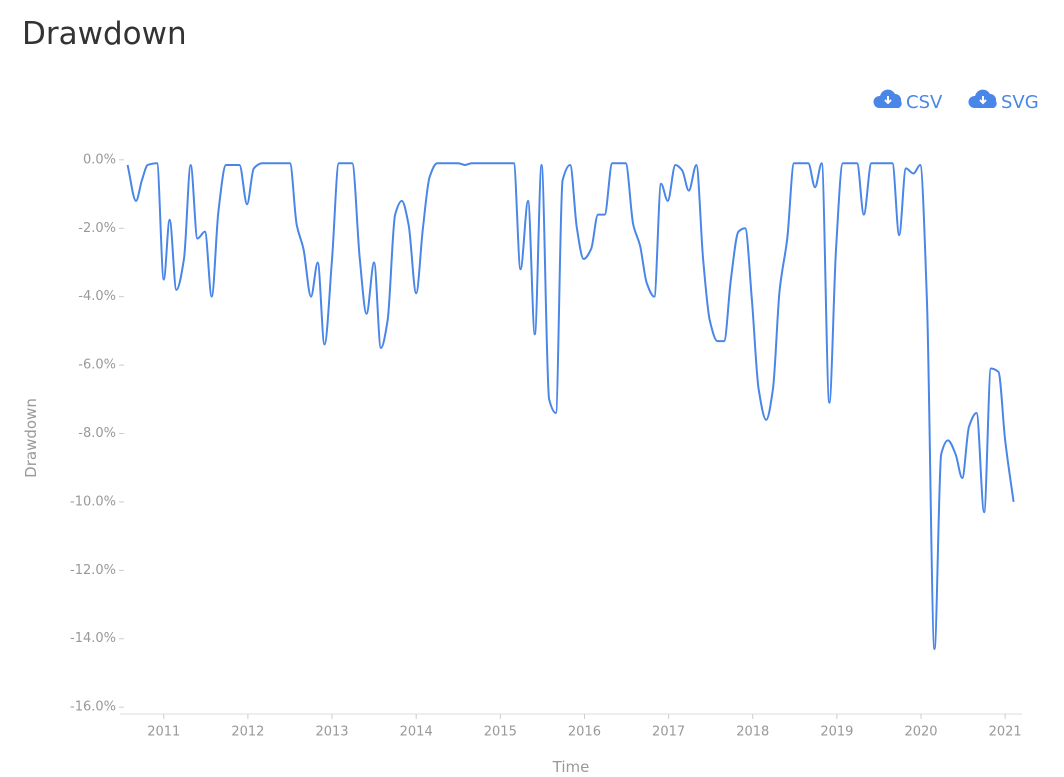 This screenshot has width=1064, height=777. What do you see at coordinates (1020, 102) in the screenshot?
I see `svg-label: SVG` at bounding box center [1020, 102].